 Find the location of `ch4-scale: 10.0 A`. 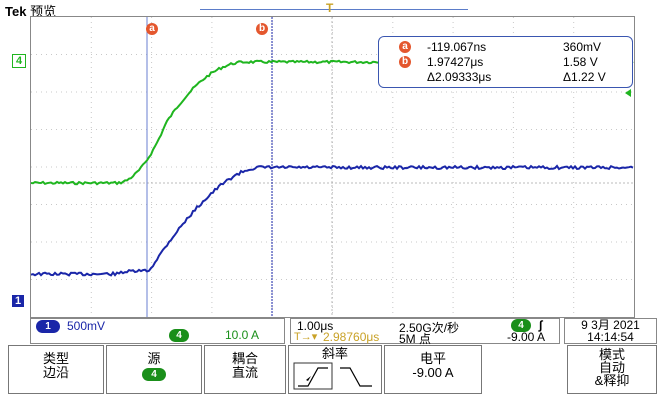

ch4-scale: 10.0 A is located at coordinates (242, 335).